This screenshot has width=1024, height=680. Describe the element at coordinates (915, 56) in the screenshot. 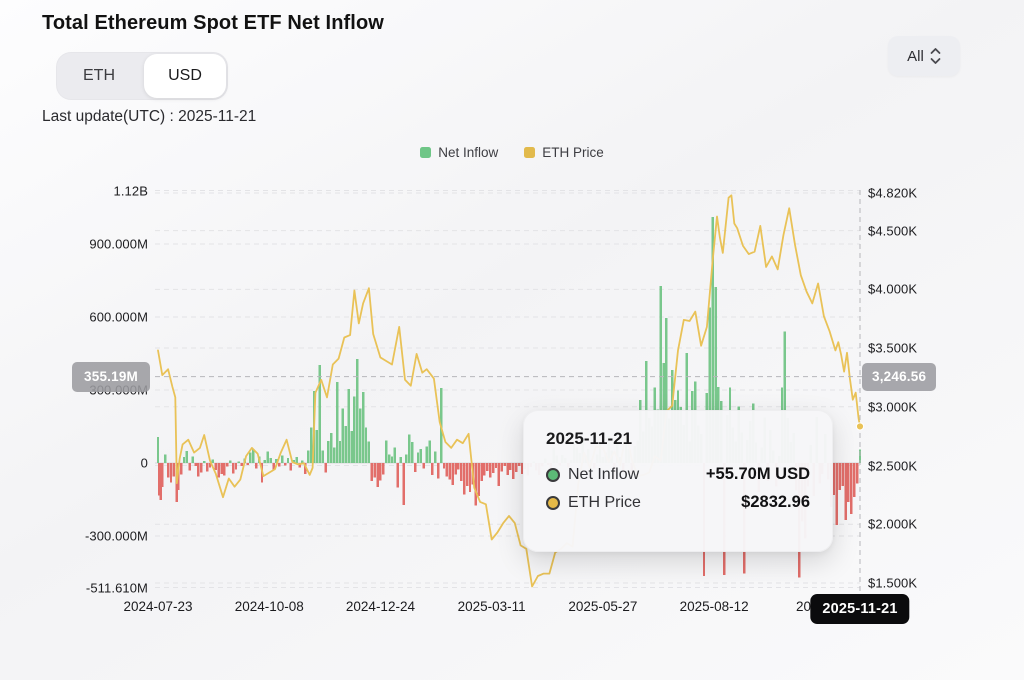

I see `range-select-value: All` at that location.